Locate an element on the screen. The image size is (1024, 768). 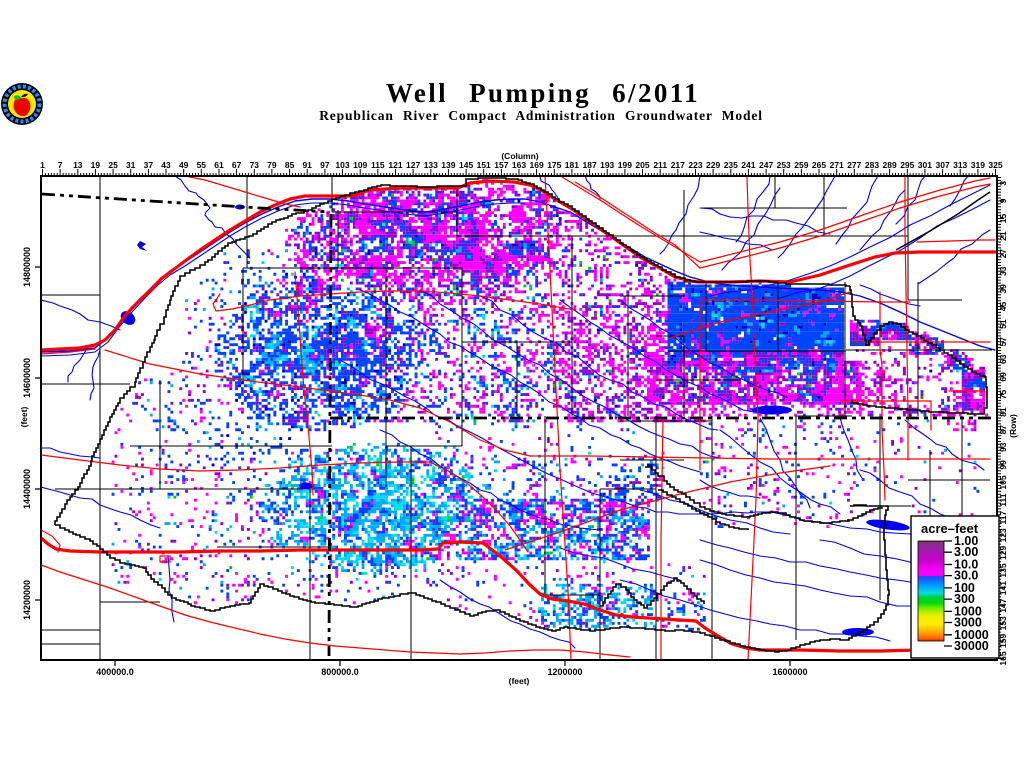
svg-text: 157 is located at coordinates (501, 165).